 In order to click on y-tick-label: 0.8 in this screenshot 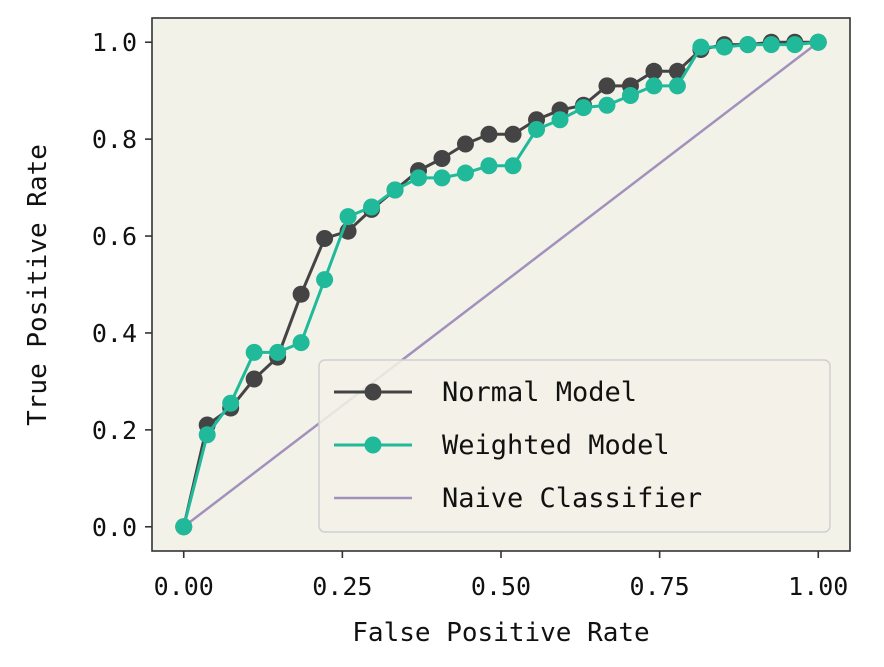, I will do `click(114, 139)`.